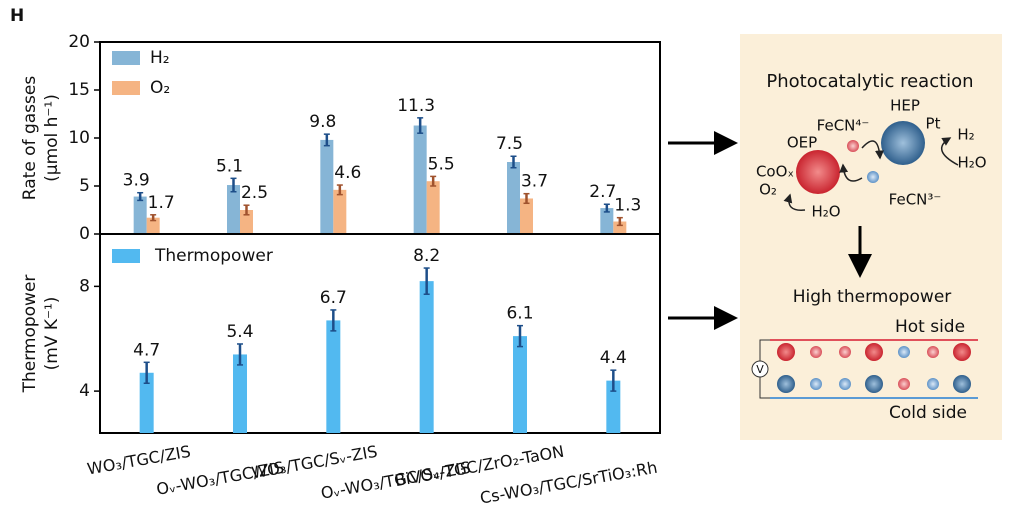  Describe the element at coordinates (79, 90) in the screenshot. I see `y-tick-label: 15` at that location.